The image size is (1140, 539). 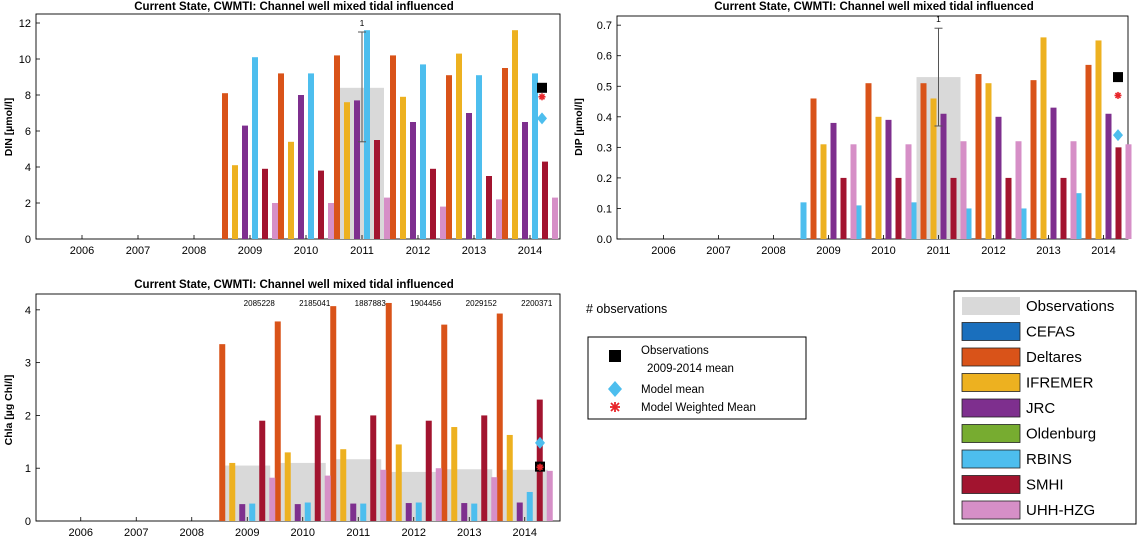 What do you see at coordinates (537, 303) in the screenshot?
I see `chla-observation-count: 2200371` at bounding box center [537, 303].